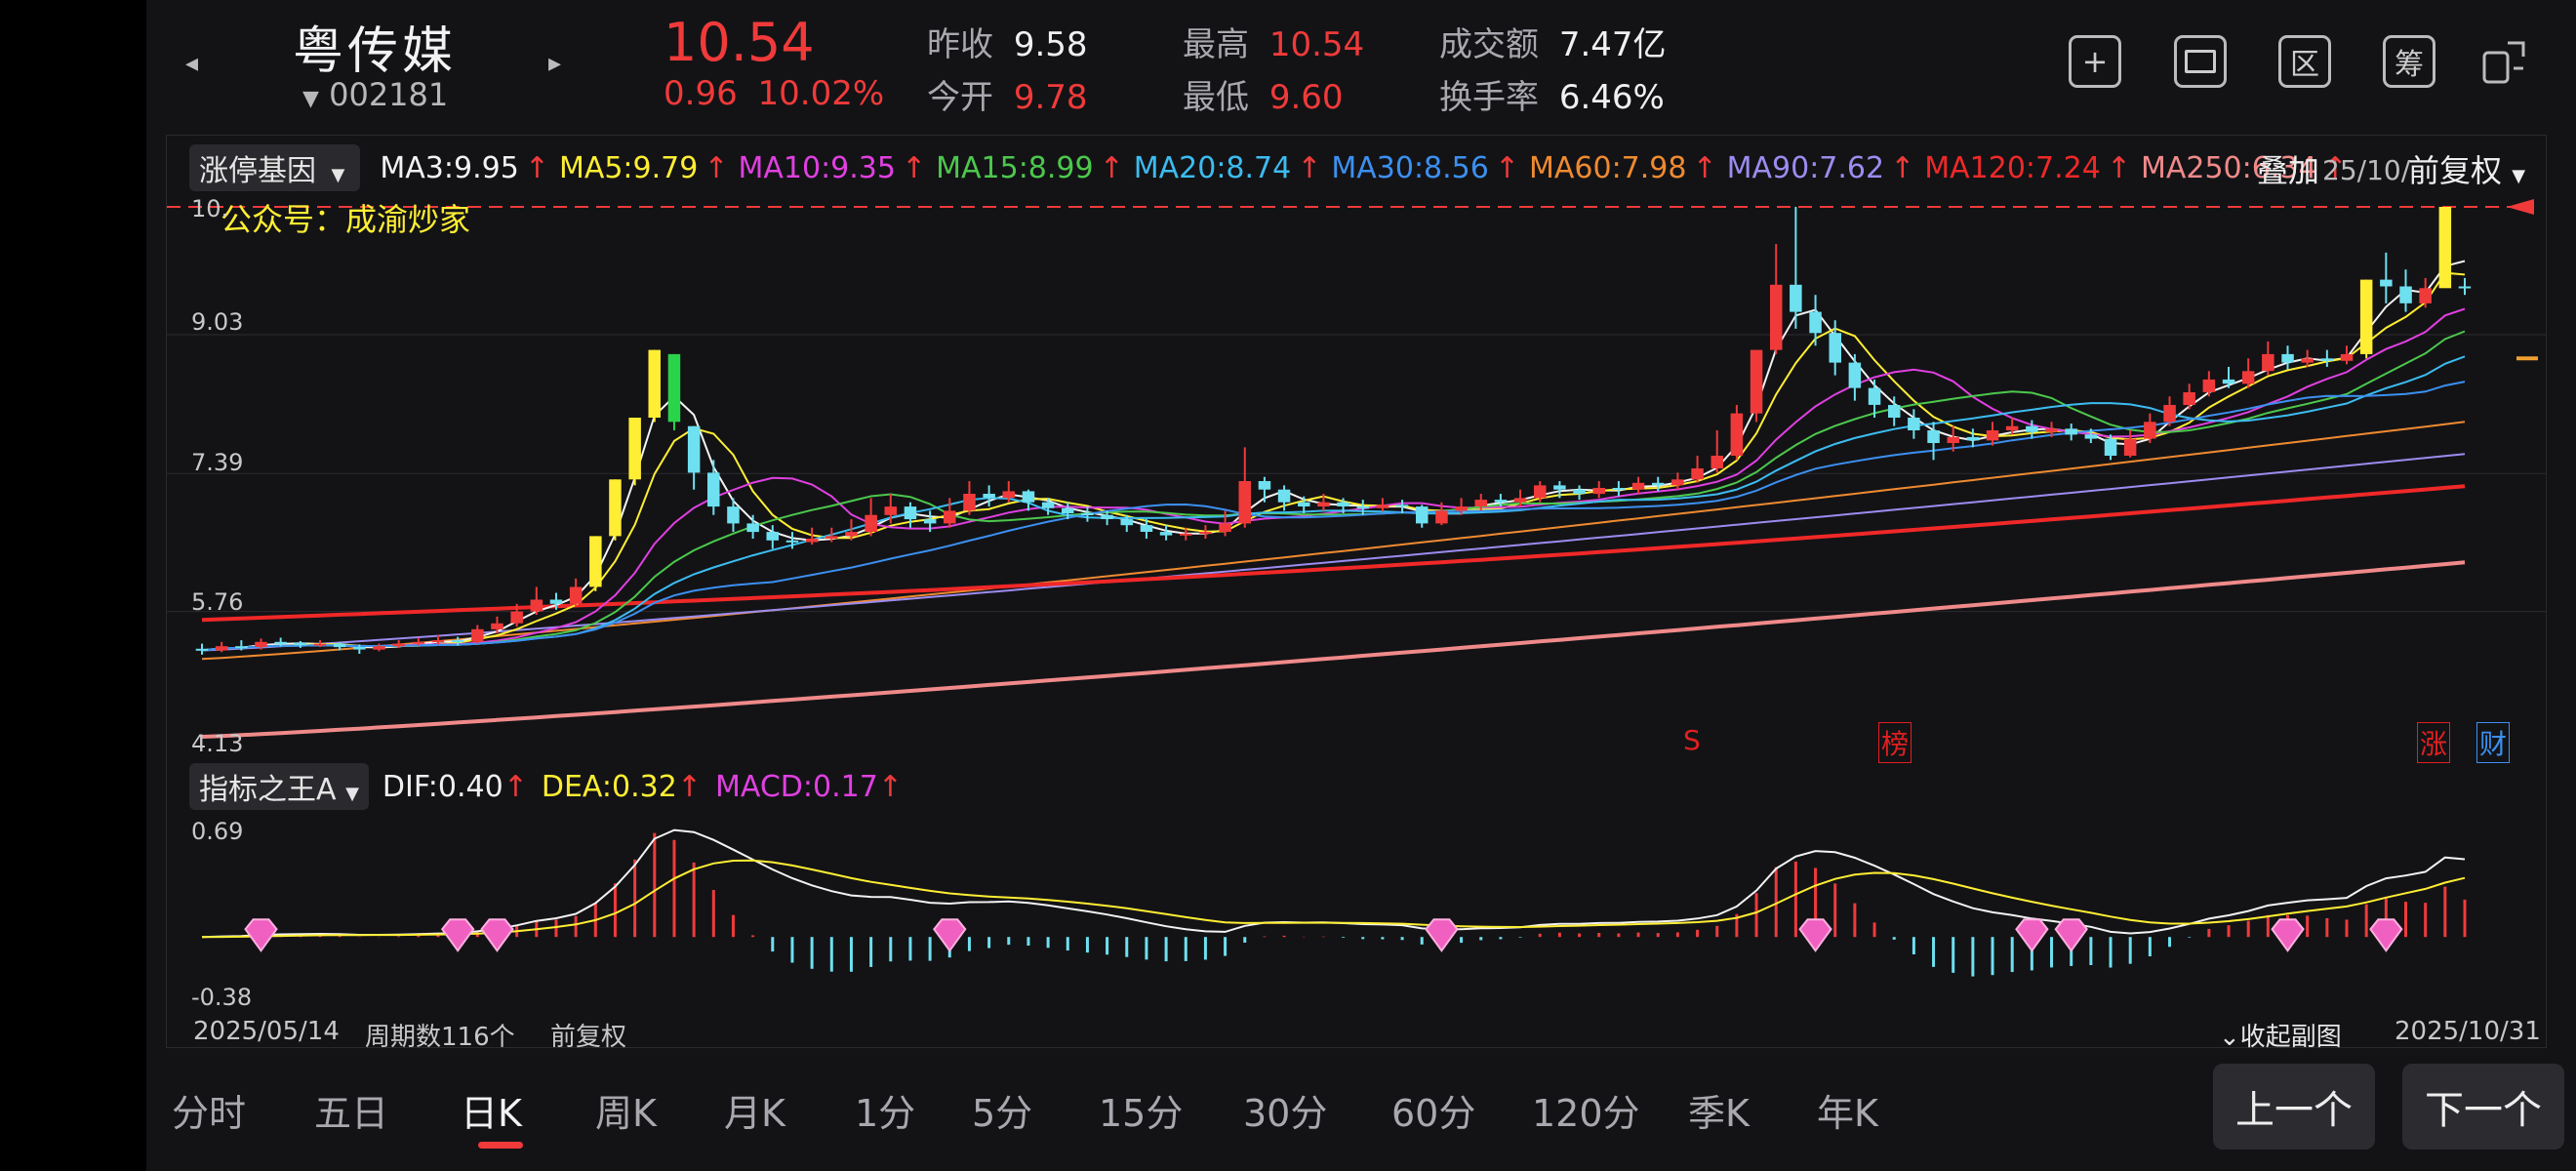 Image resolution: width=2576 pixels, height=1171 pixels. What do you see at coordinates (257, 171) in the screenshot?
I see `indicator-selector-label: 涨停基因` at bounding box center [257, 171].